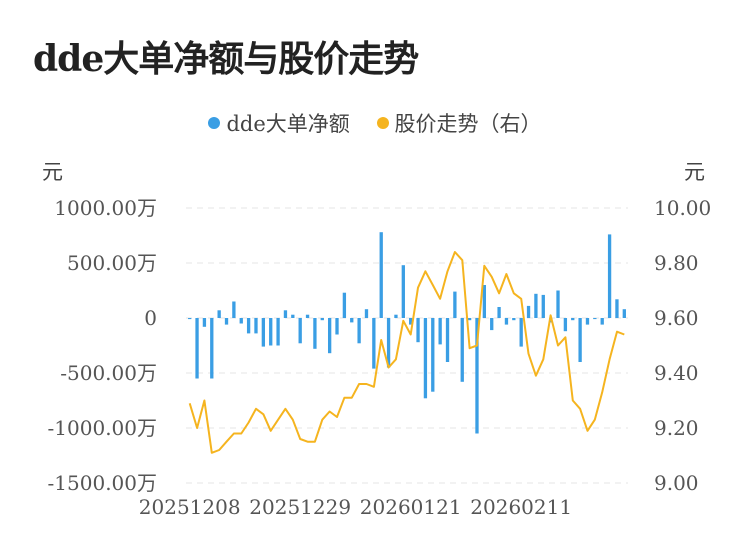 The width and height of the screenshot is (750, 558). Describe the element at coordinates (521, 507) in the screenshot. I see `x-tick-label: 20260211` at that location.